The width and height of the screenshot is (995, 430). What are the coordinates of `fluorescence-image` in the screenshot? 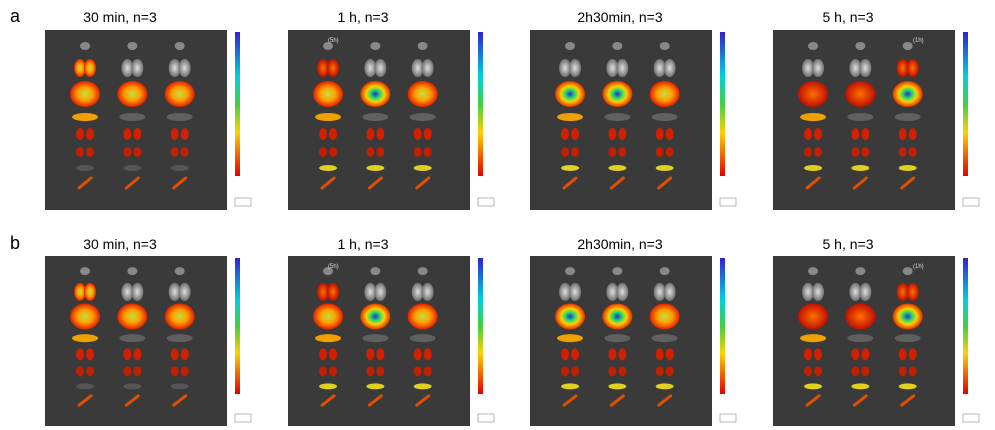 It's located at (864, 341).